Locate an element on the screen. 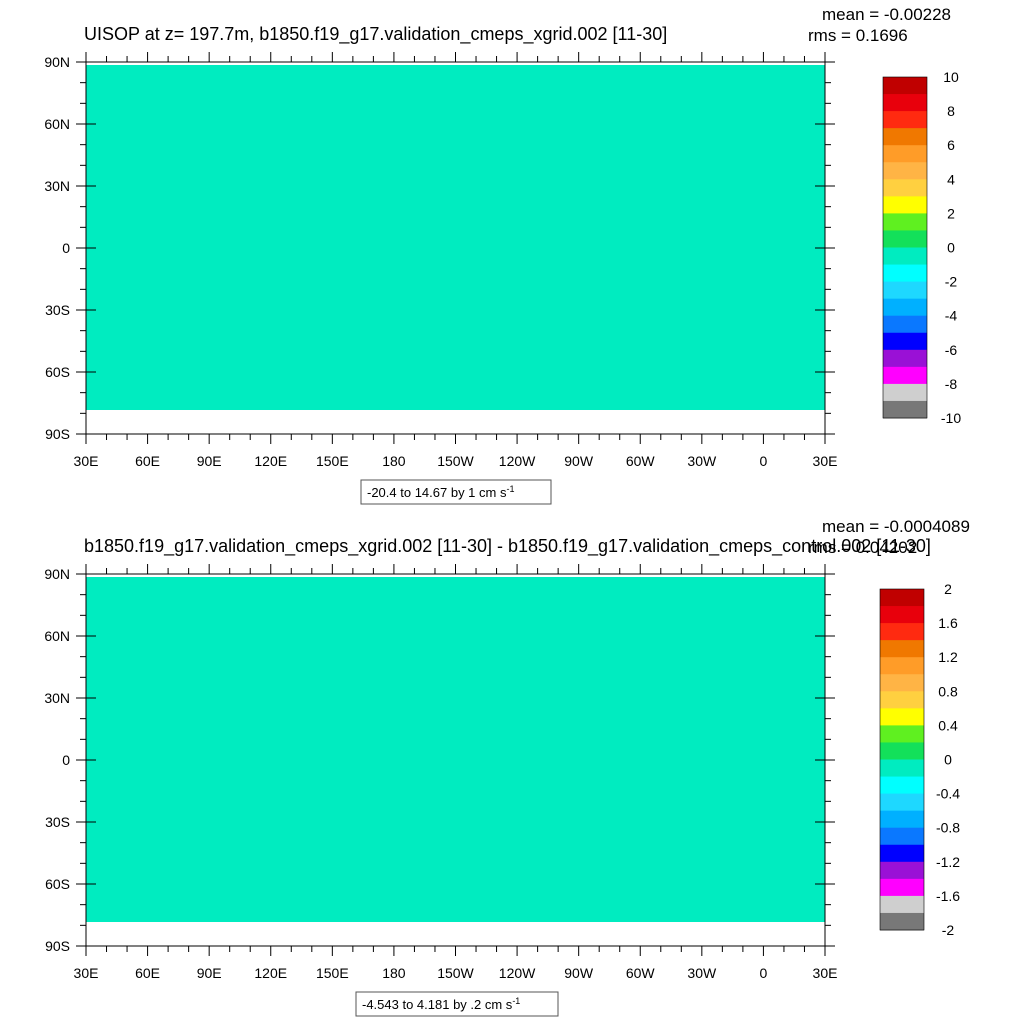 Image resolution: width=1024 pixels, height=1024 pixels. rms-value: rms = 0.04202 is located at coordinates (862, 547).